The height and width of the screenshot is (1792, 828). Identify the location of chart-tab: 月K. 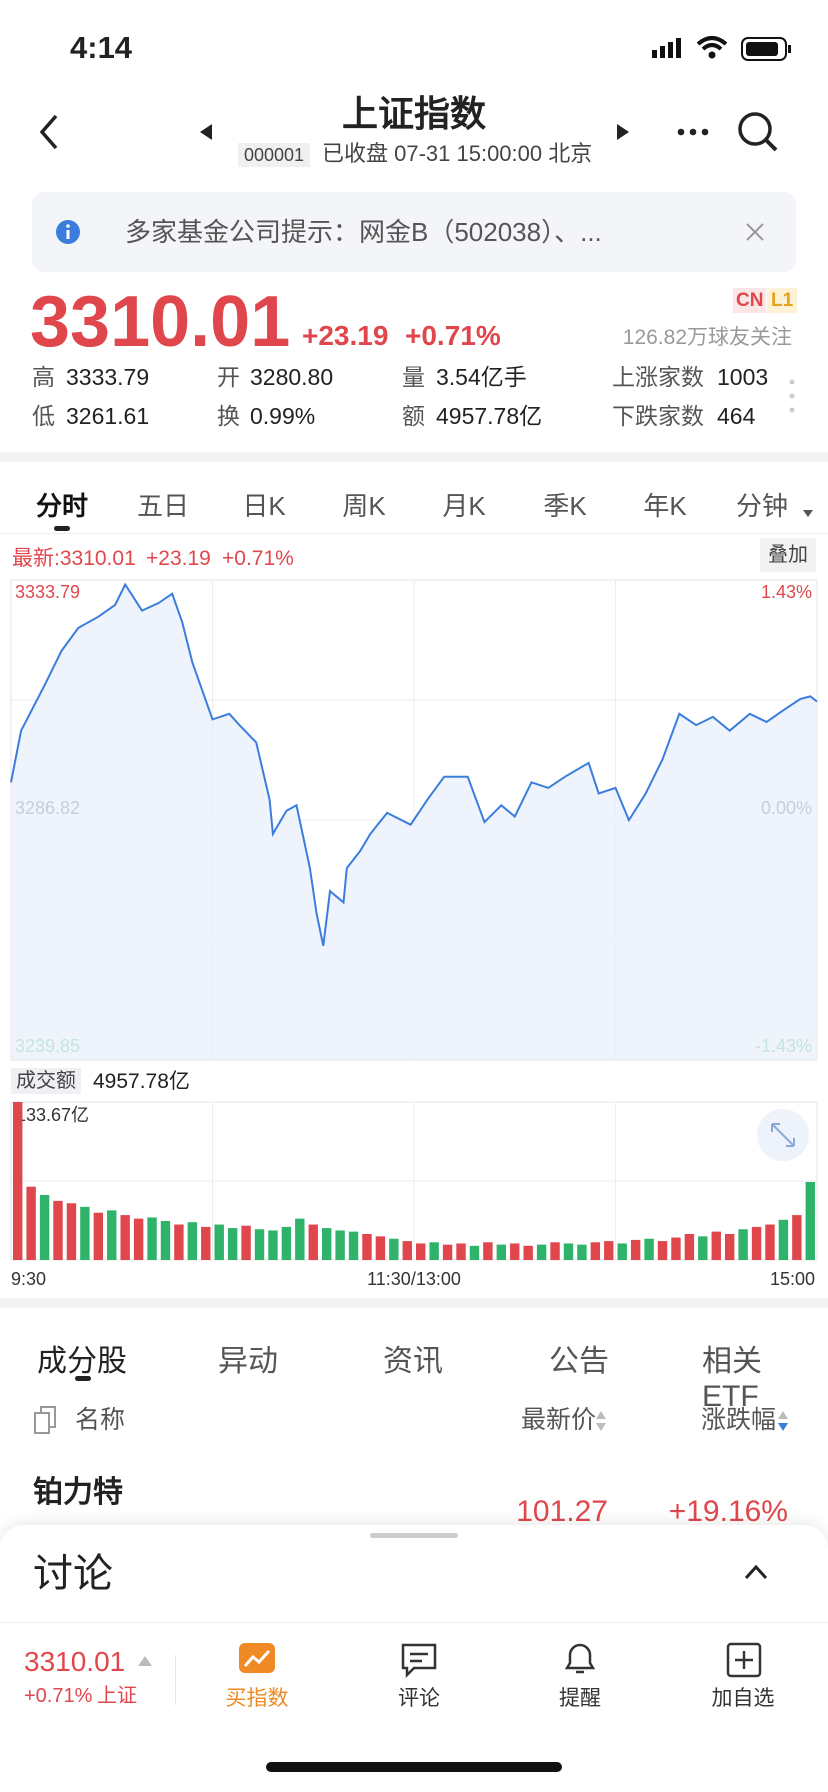
(464, 506).